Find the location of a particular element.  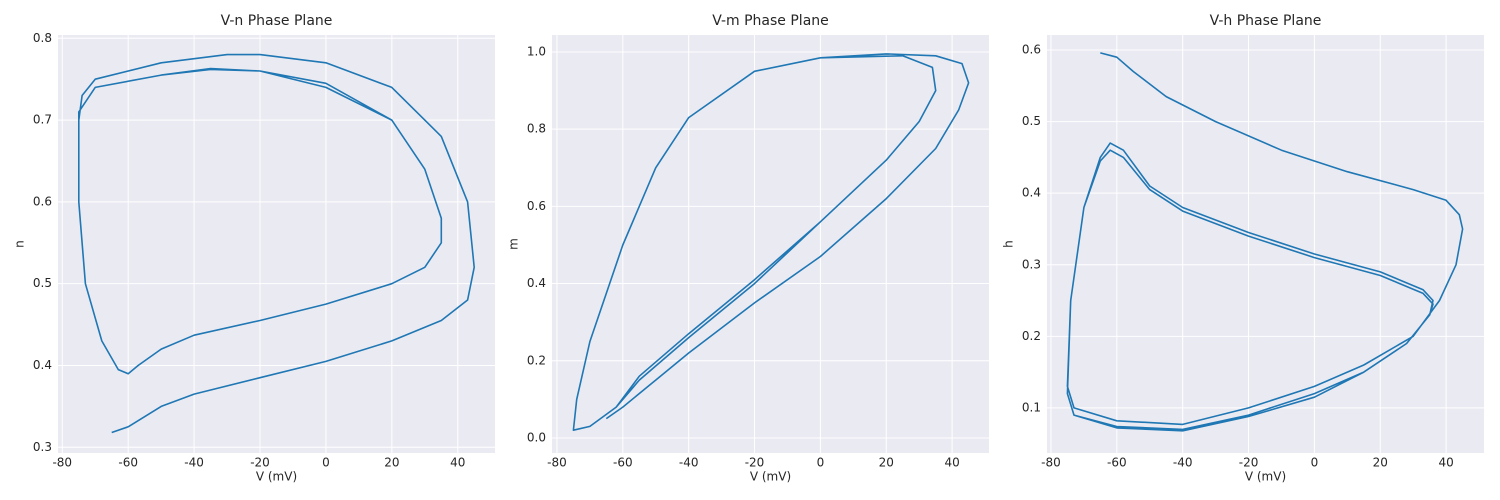

y-axis-label: n is located at coordinates (20, 244).